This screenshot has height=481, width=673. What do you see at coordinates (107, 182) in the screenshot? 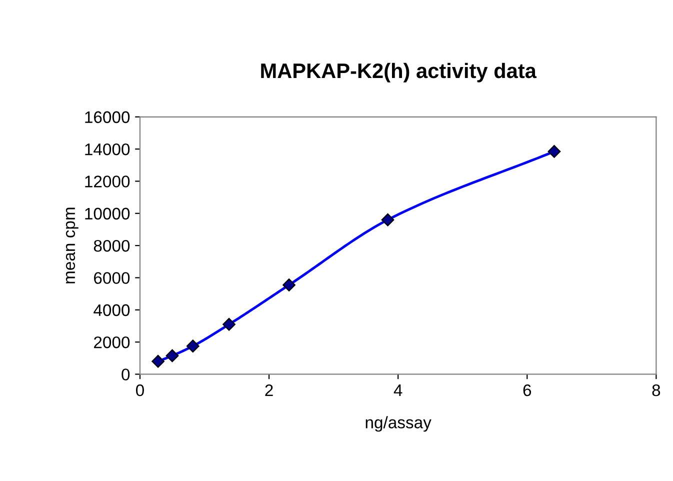
I see `y-tick-label: 12000` at bounding box center [107, 182].